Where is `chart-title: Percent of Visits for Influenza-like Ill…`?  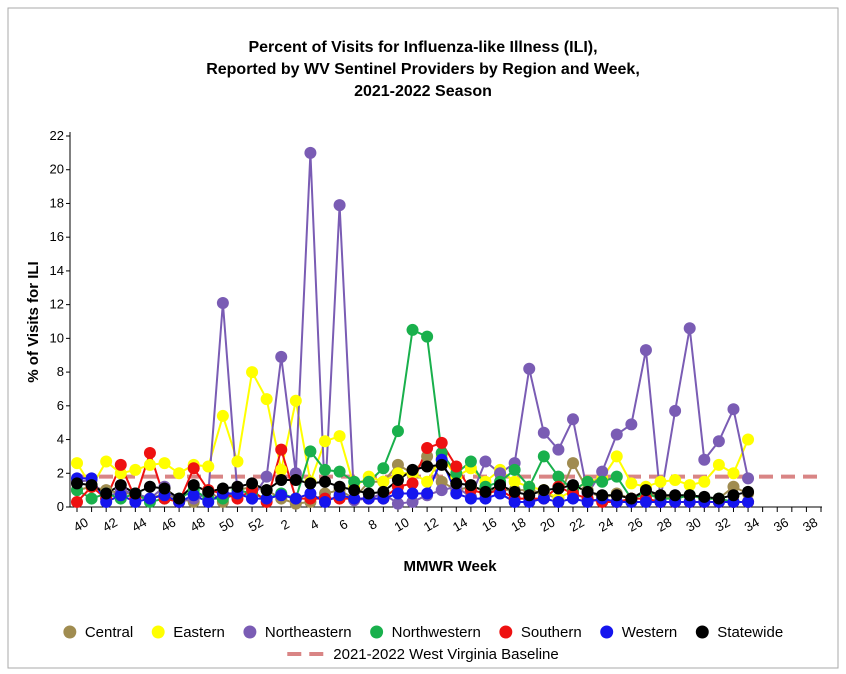 chart-title: Percent of Visits for Influenza-like Ill… is located at coordinates (422, 47).